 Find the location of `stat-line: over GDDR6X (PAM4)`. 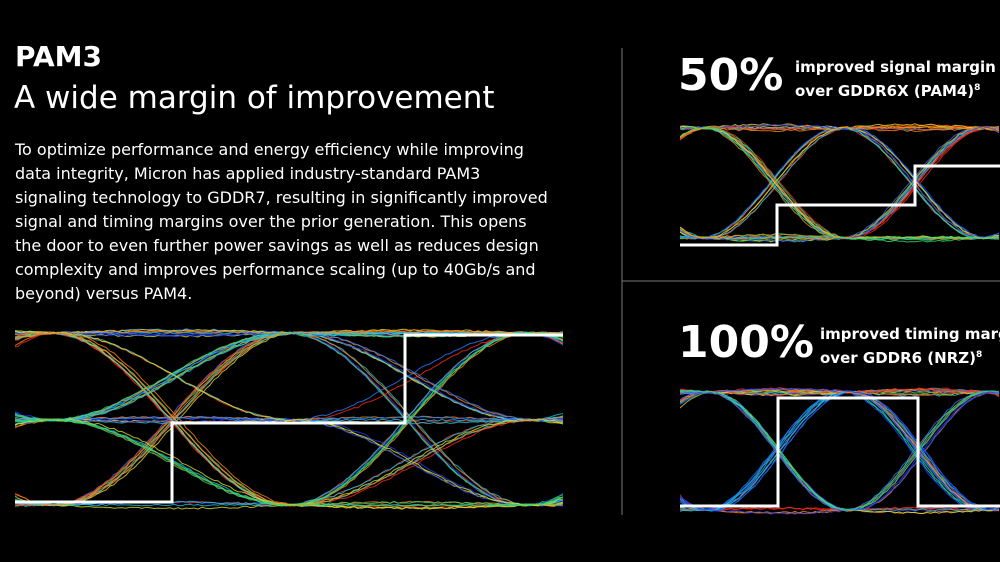

stat-line: over GDDR6X (PAM4) is located at coordinates (885, 91).